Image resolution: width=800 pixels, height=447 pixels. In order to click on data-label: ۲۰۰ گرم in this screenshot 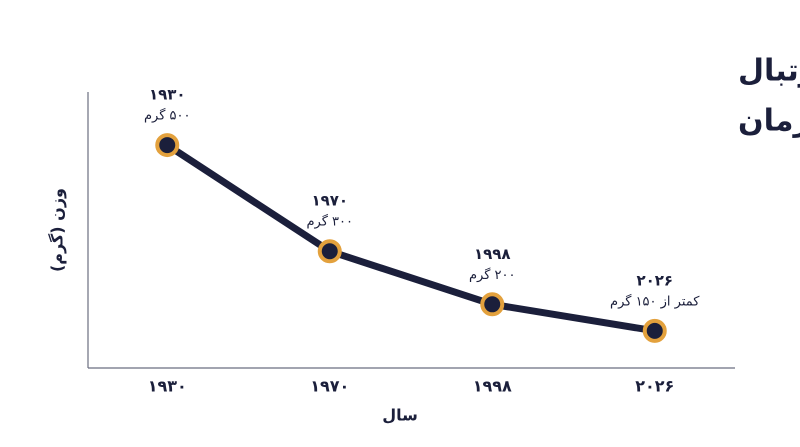, I will do `click(492, 275)`.